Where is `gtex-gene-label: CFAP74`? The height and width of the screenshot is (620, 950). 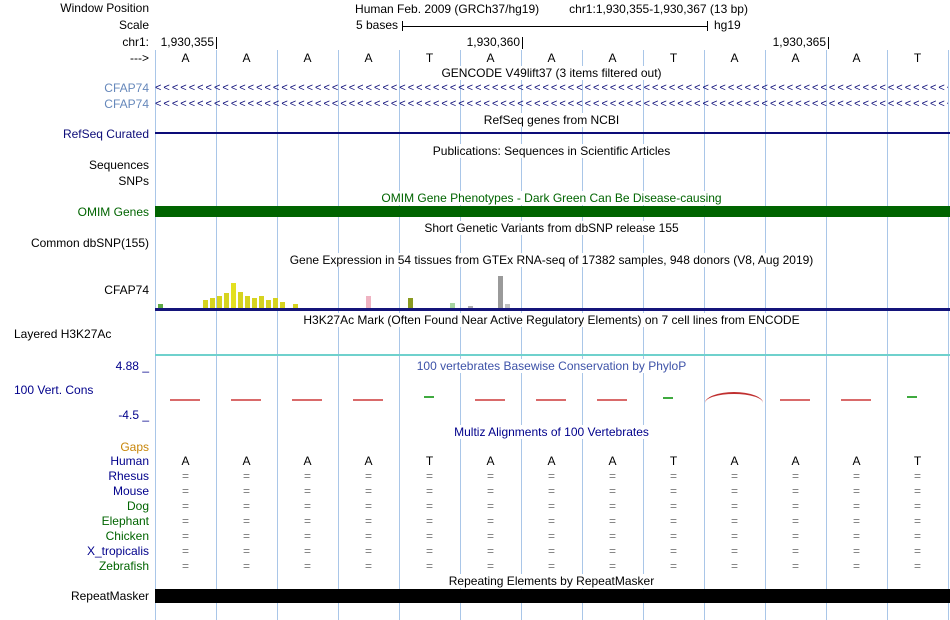 gtex-gene-label: CFAP74 is located at coordinates (126, 290).